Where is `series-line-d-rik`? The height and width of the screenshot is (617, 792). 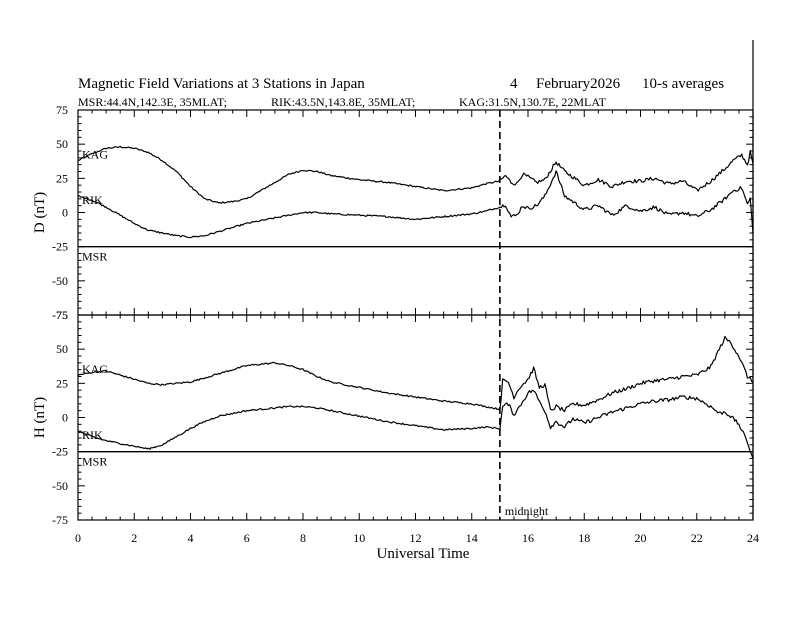
series-line-d-rik is located at coordinates (415, 204).